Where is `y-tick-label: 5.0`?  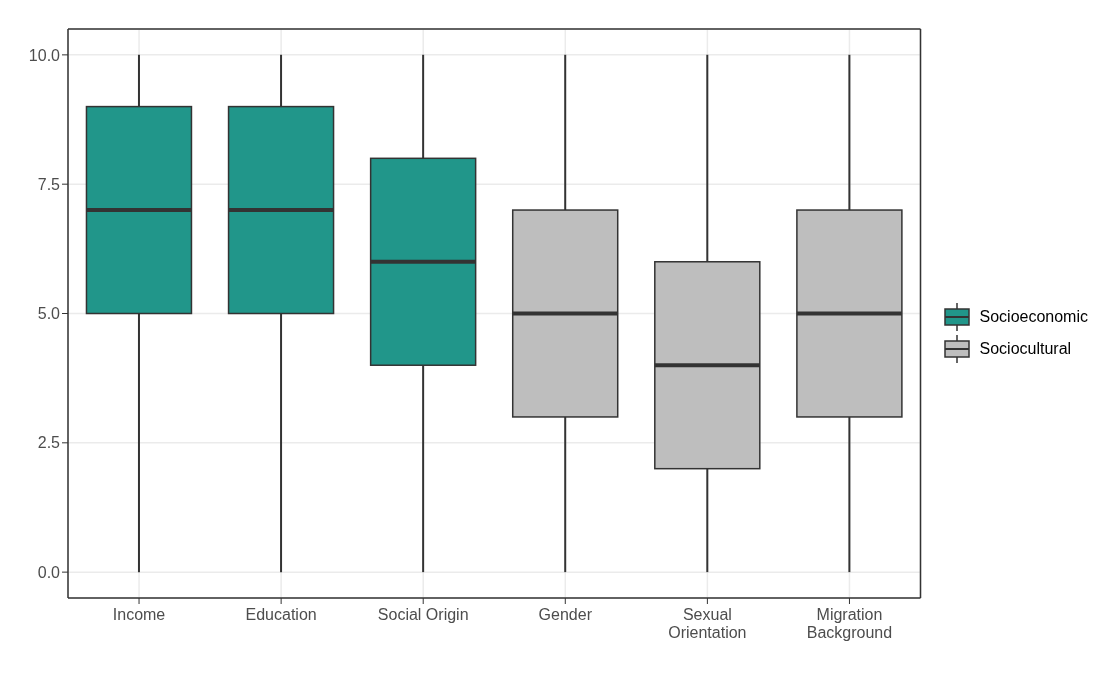 y-tick-label: 5.0 is located at coordinates (49, 314).